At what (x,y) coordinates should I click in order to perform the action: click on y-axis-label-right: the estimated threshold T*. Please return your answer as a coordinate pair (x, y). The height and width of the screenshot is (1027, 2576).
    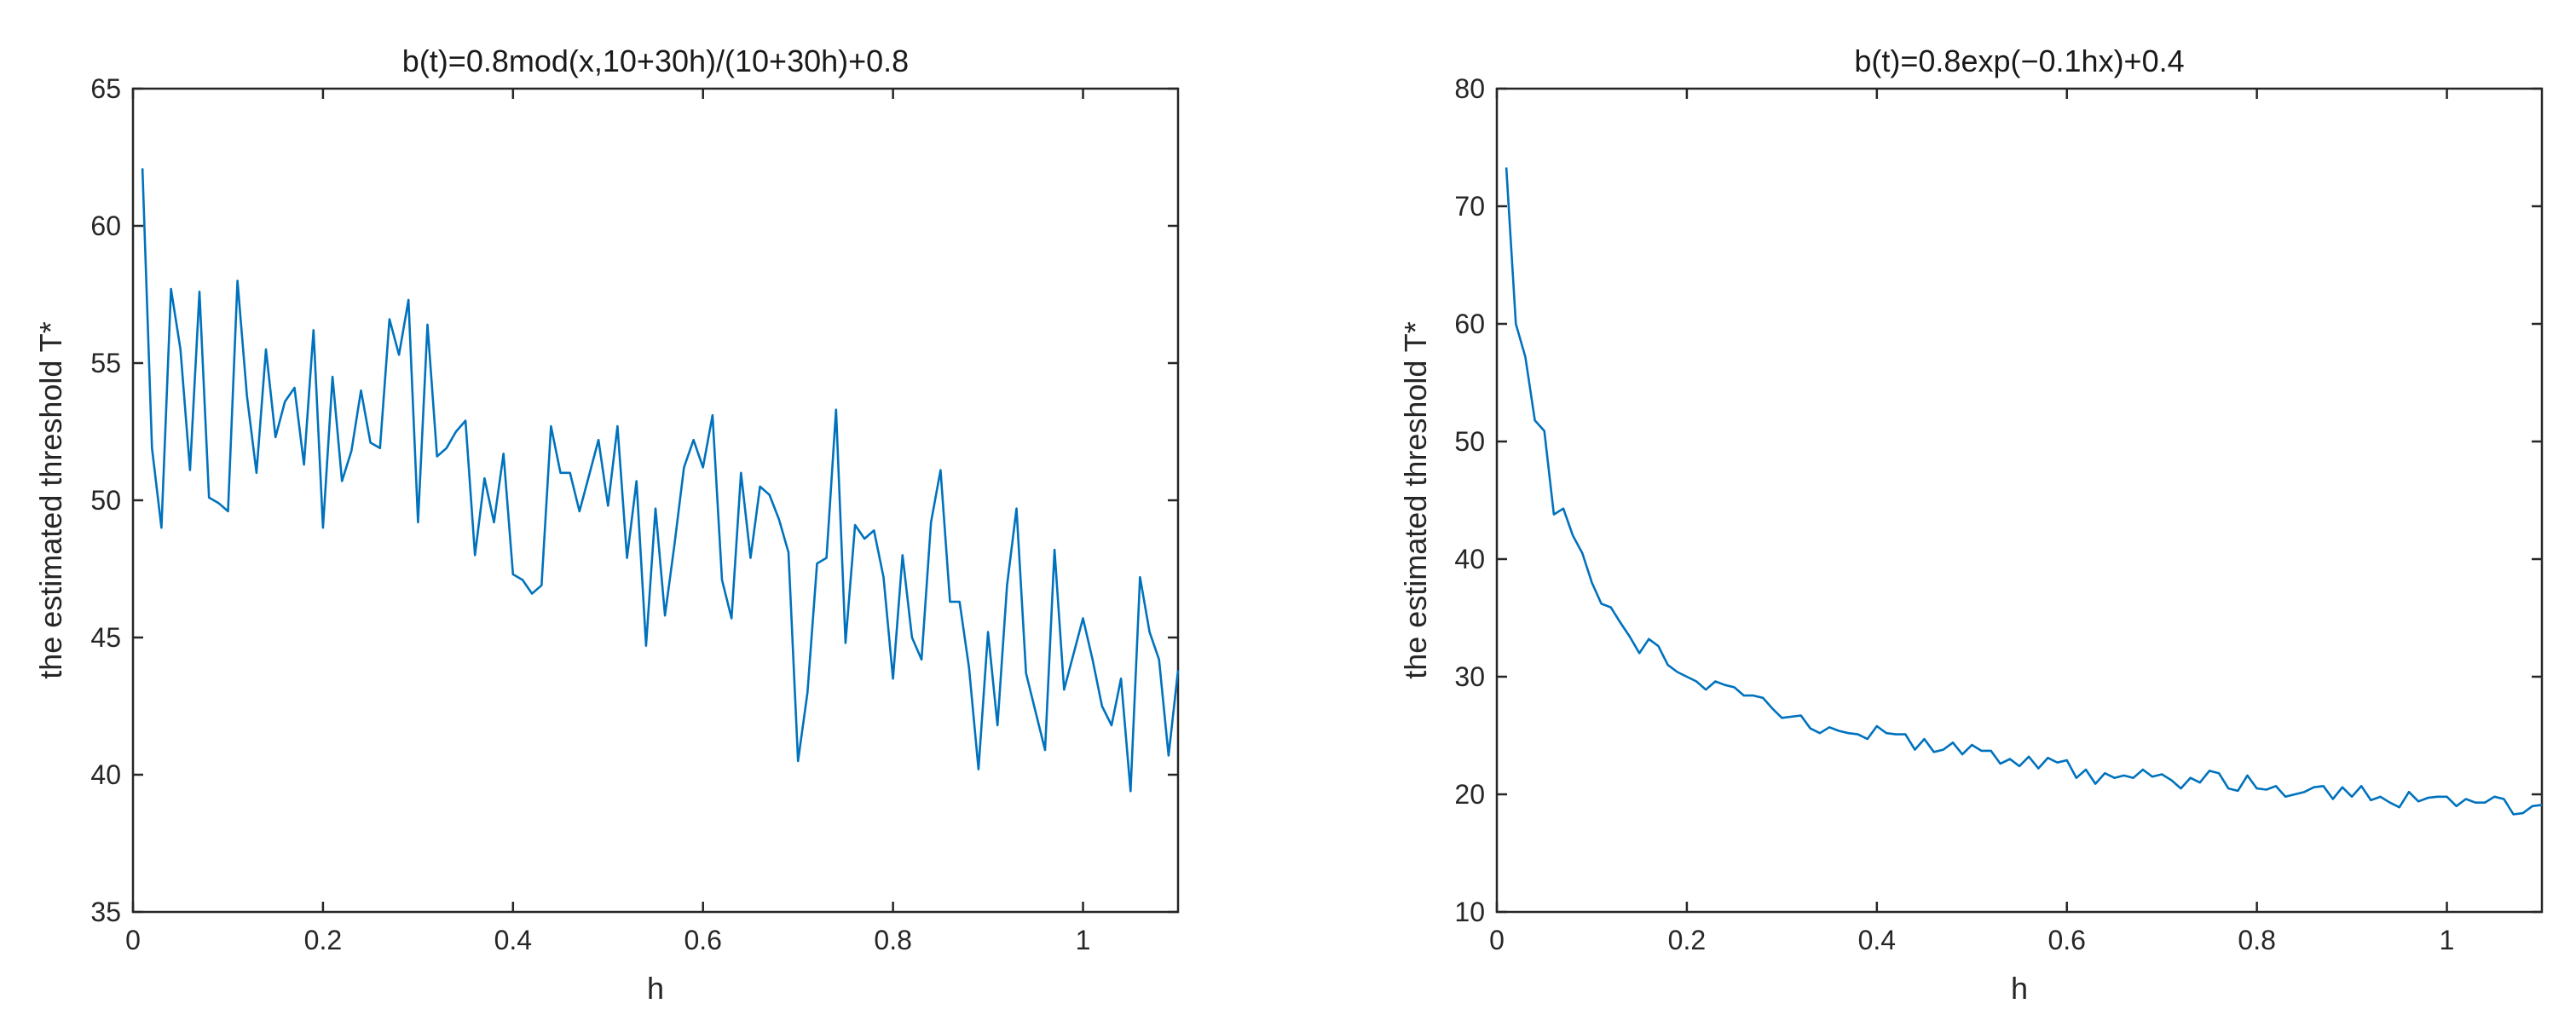
    Looking at the image, I should click on (1415, 500).